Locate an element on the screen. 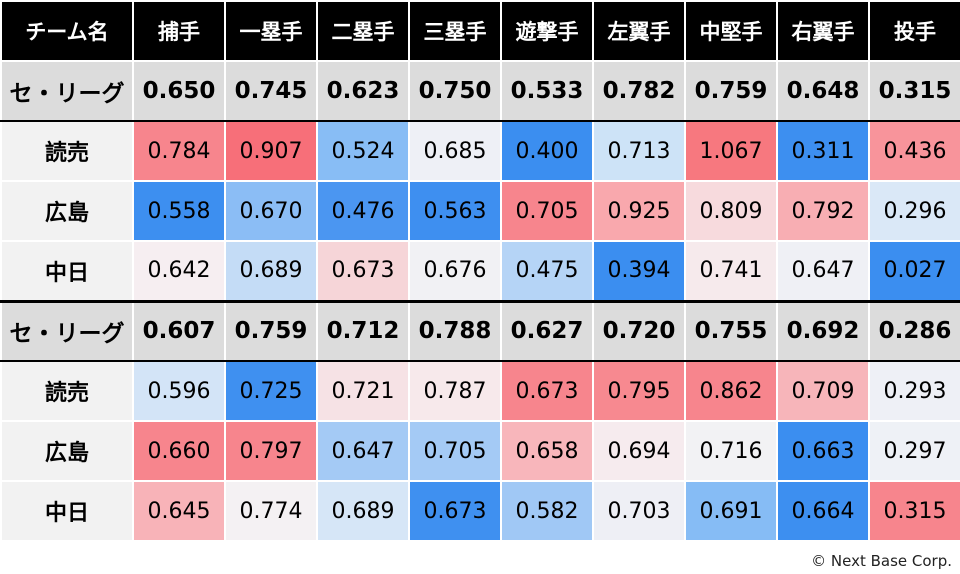  heatmap-cell: 0.436 is located at coordinates (914, 151).